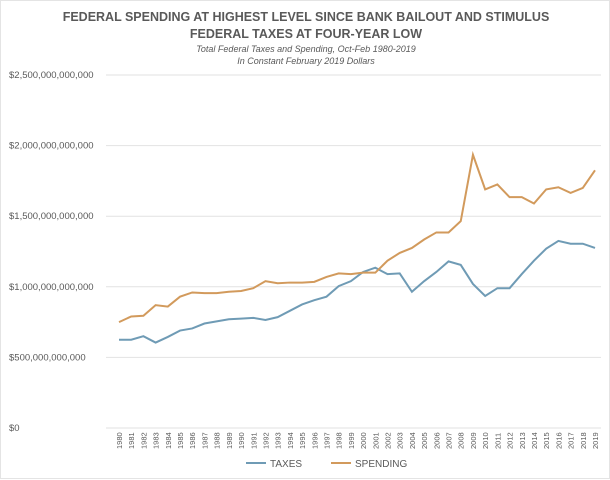  What do you see at coordinates (51, 287) in the screenshot?
I see `y-tick-label: $1,000,000,000,000` at bounding box center [51, 287].